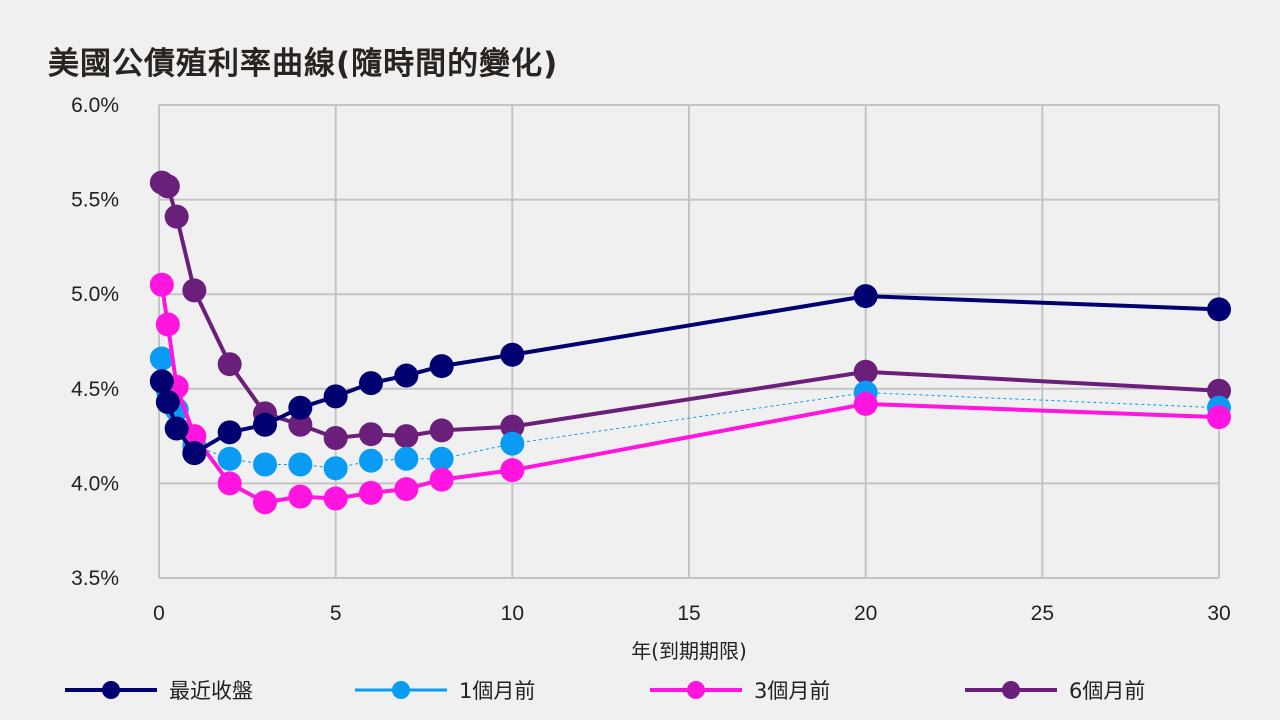  What do you see at coordinates (865, 613) in the screenshot?
I see `x-tick-label: 20` at bounding box center [865, 613].